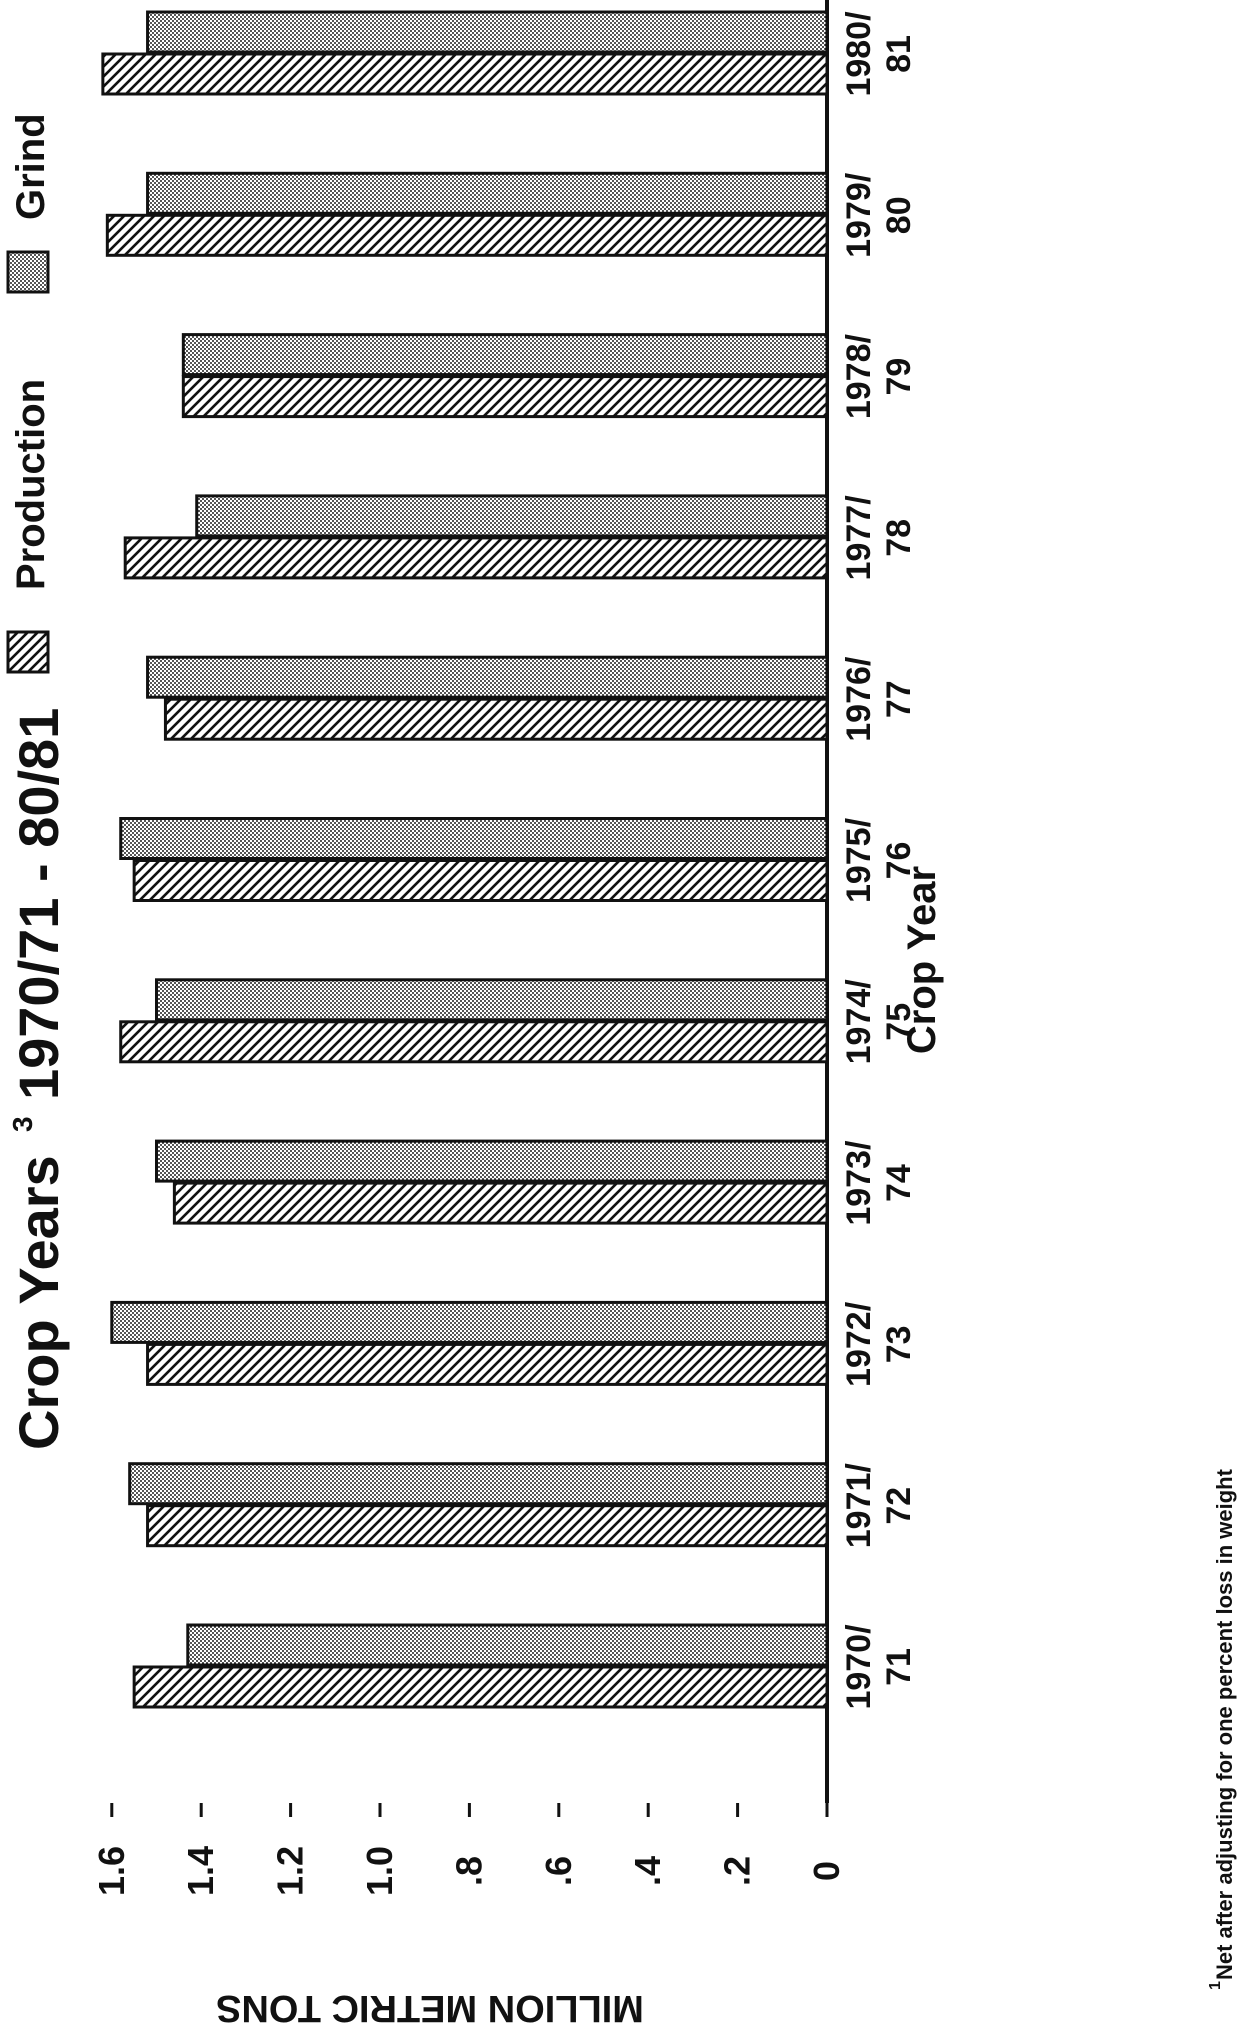 The width and height of the screenshot is (1243, 2043). I want to click on category-label-5: 1975/76, so click(879, 860).